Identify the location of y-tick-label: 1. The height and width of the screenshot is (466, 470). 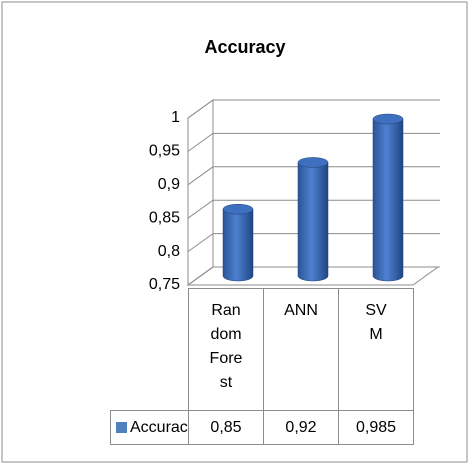
(175, 117).